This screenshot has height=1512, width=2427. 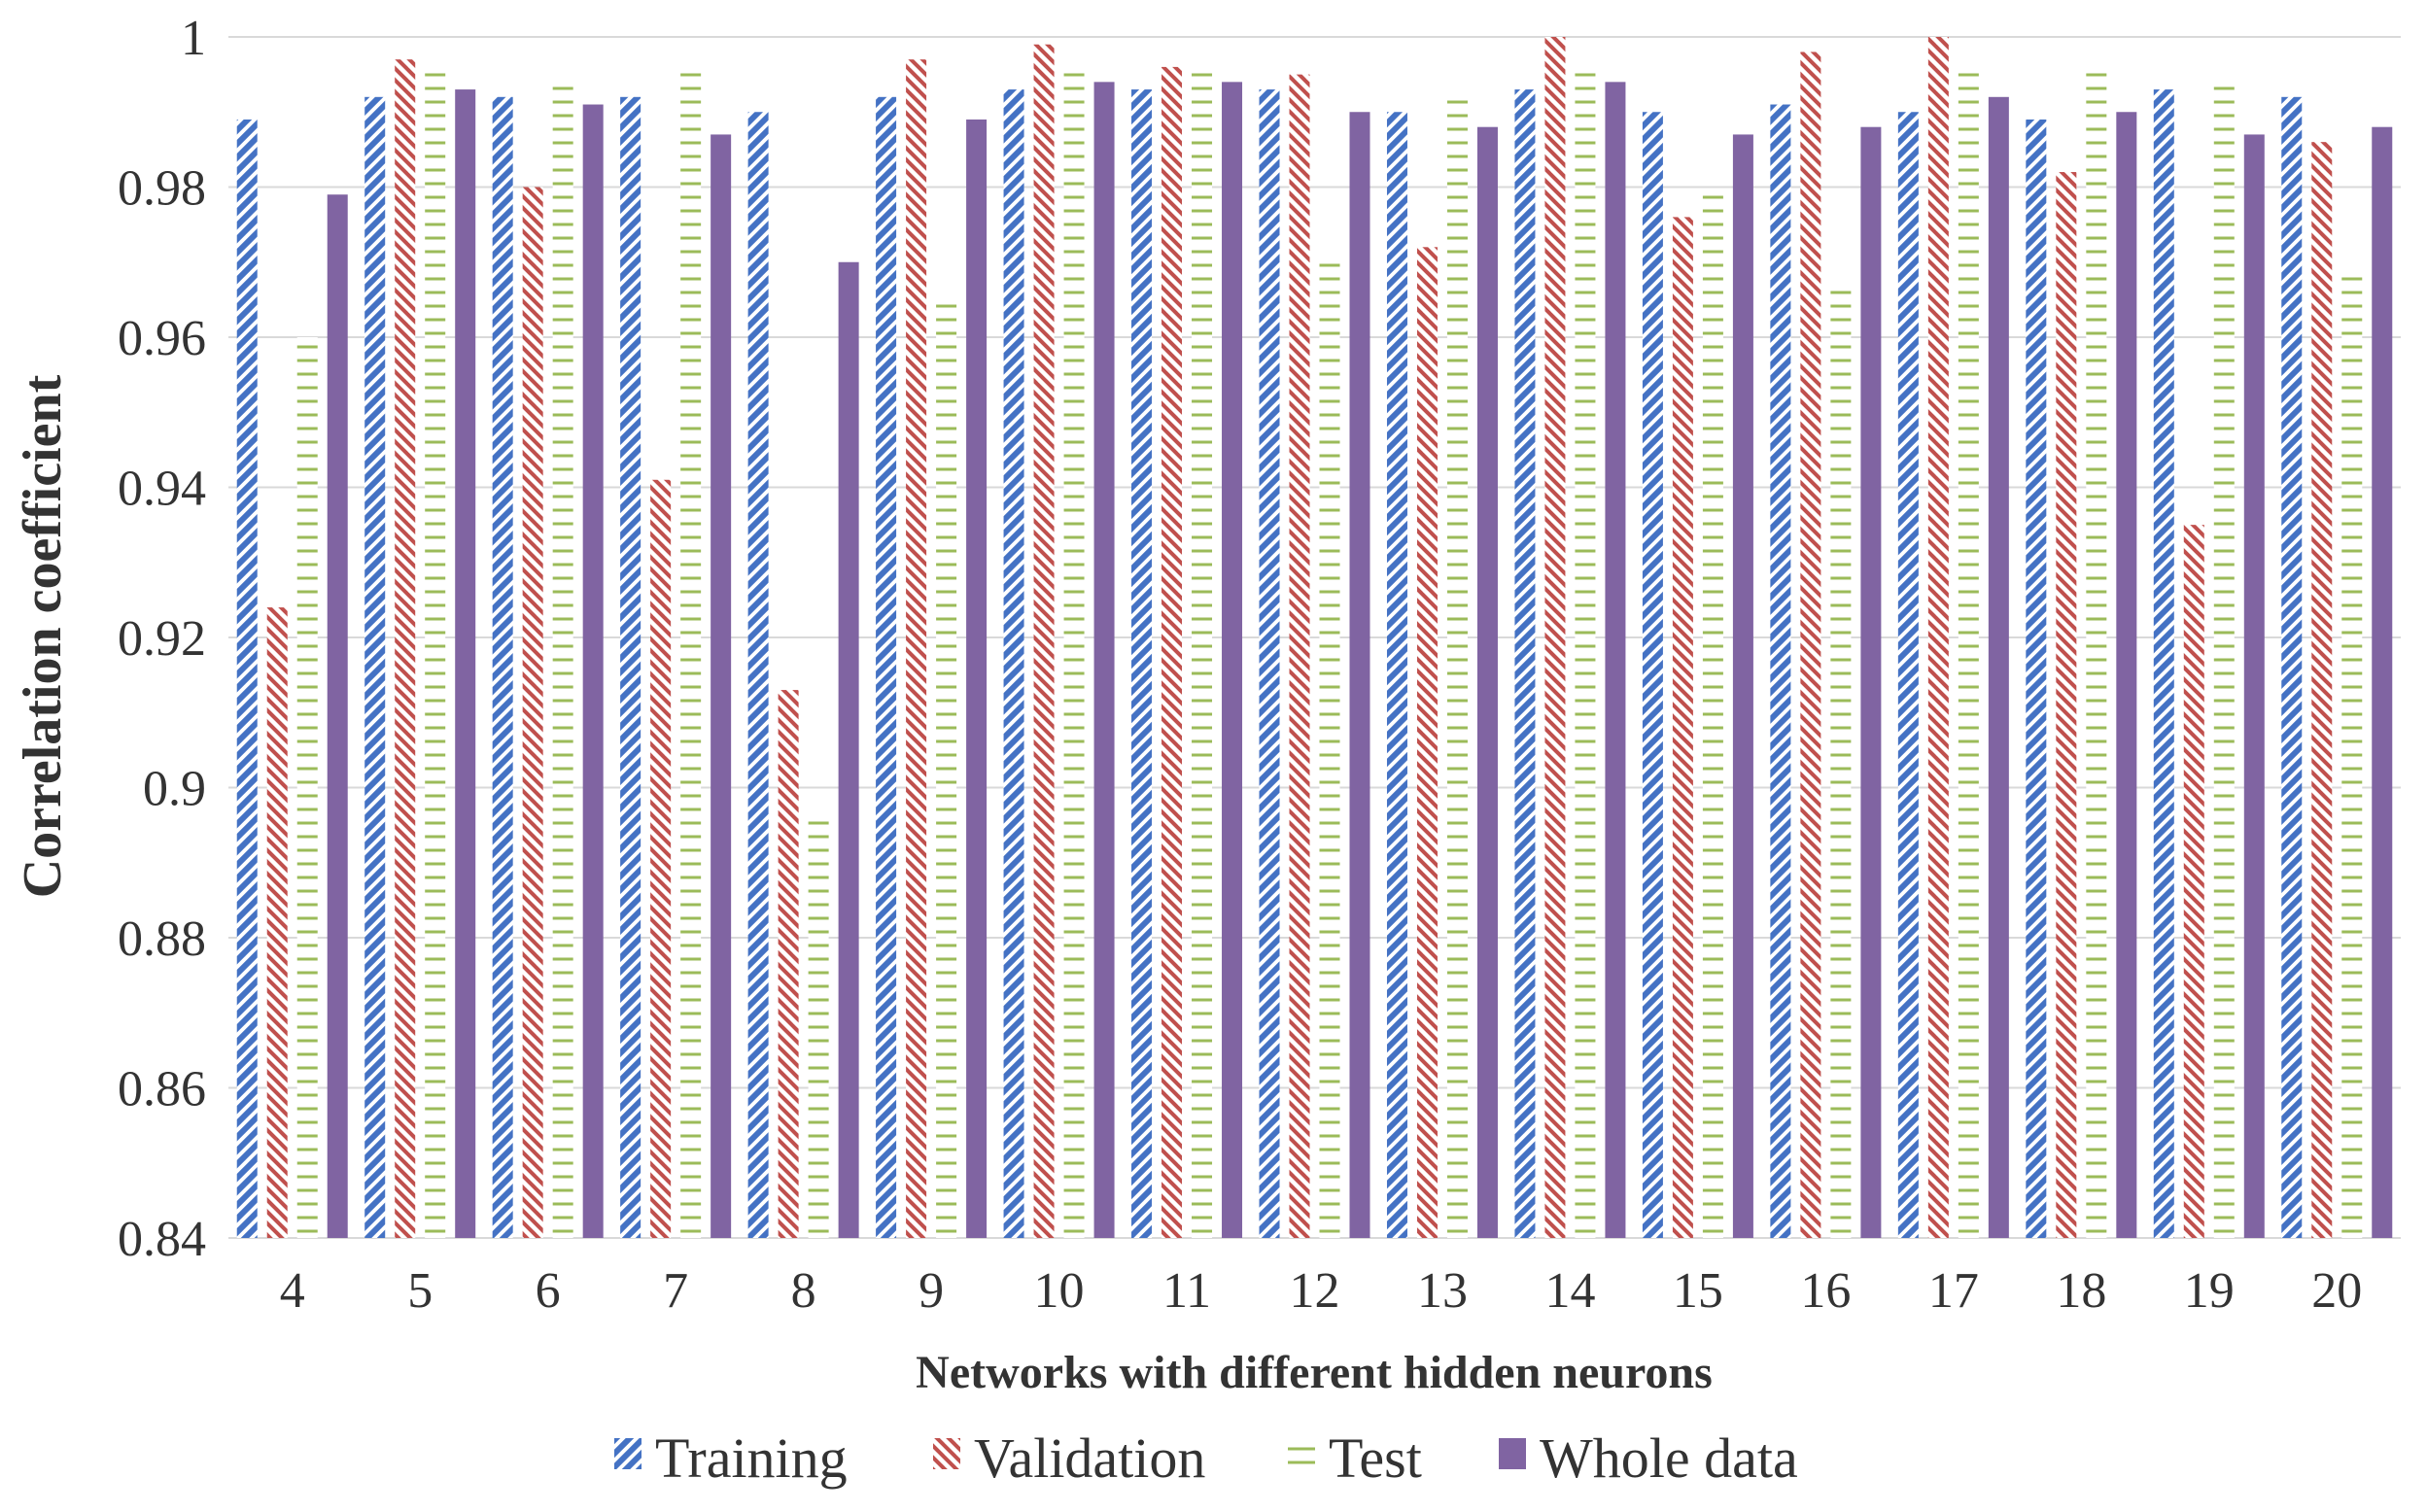 I want to click on y-tick-label: 0.96, so click(x=162, y=339).